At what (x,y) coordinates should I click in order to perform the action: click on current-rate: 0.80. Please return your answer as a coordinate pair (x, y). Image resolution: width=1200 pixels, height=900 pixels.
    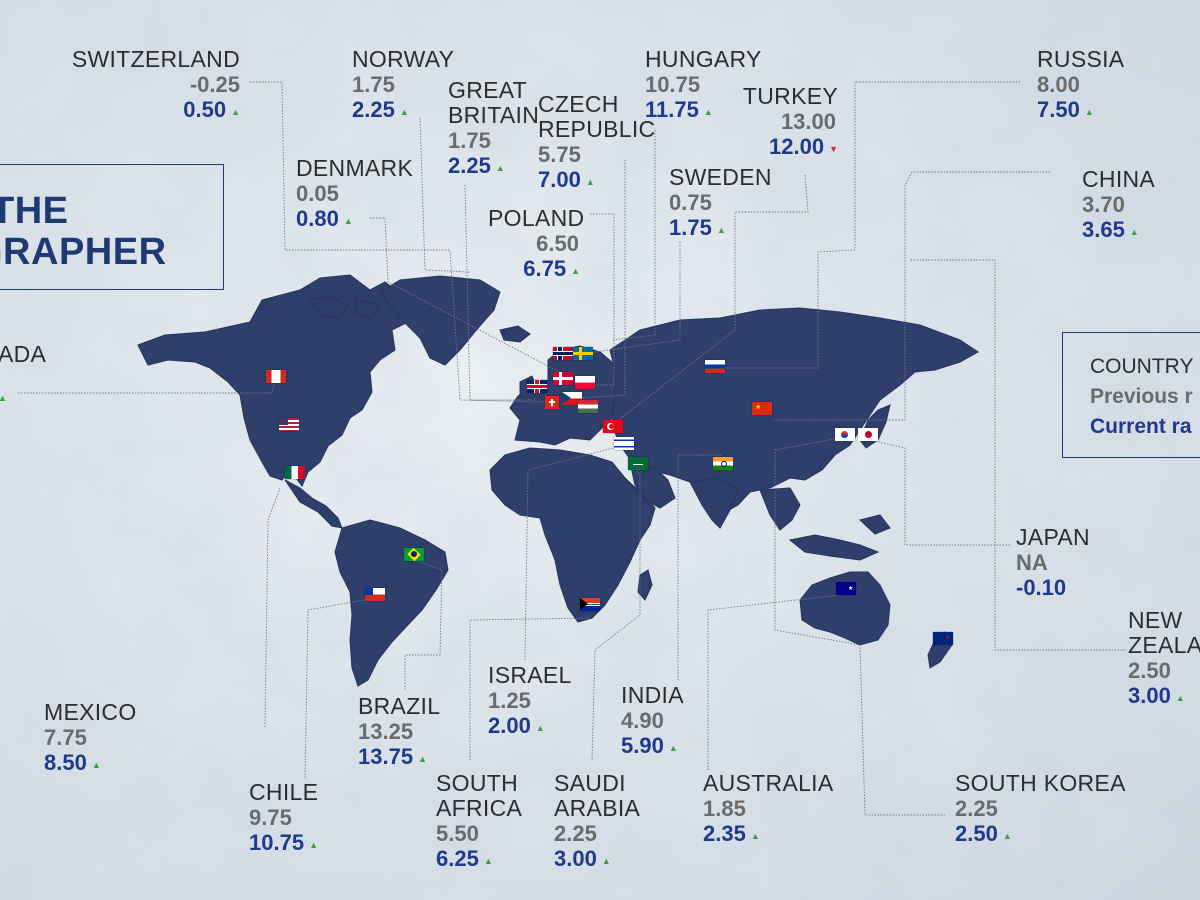
    Looking at the image, I should click on (317, 218).